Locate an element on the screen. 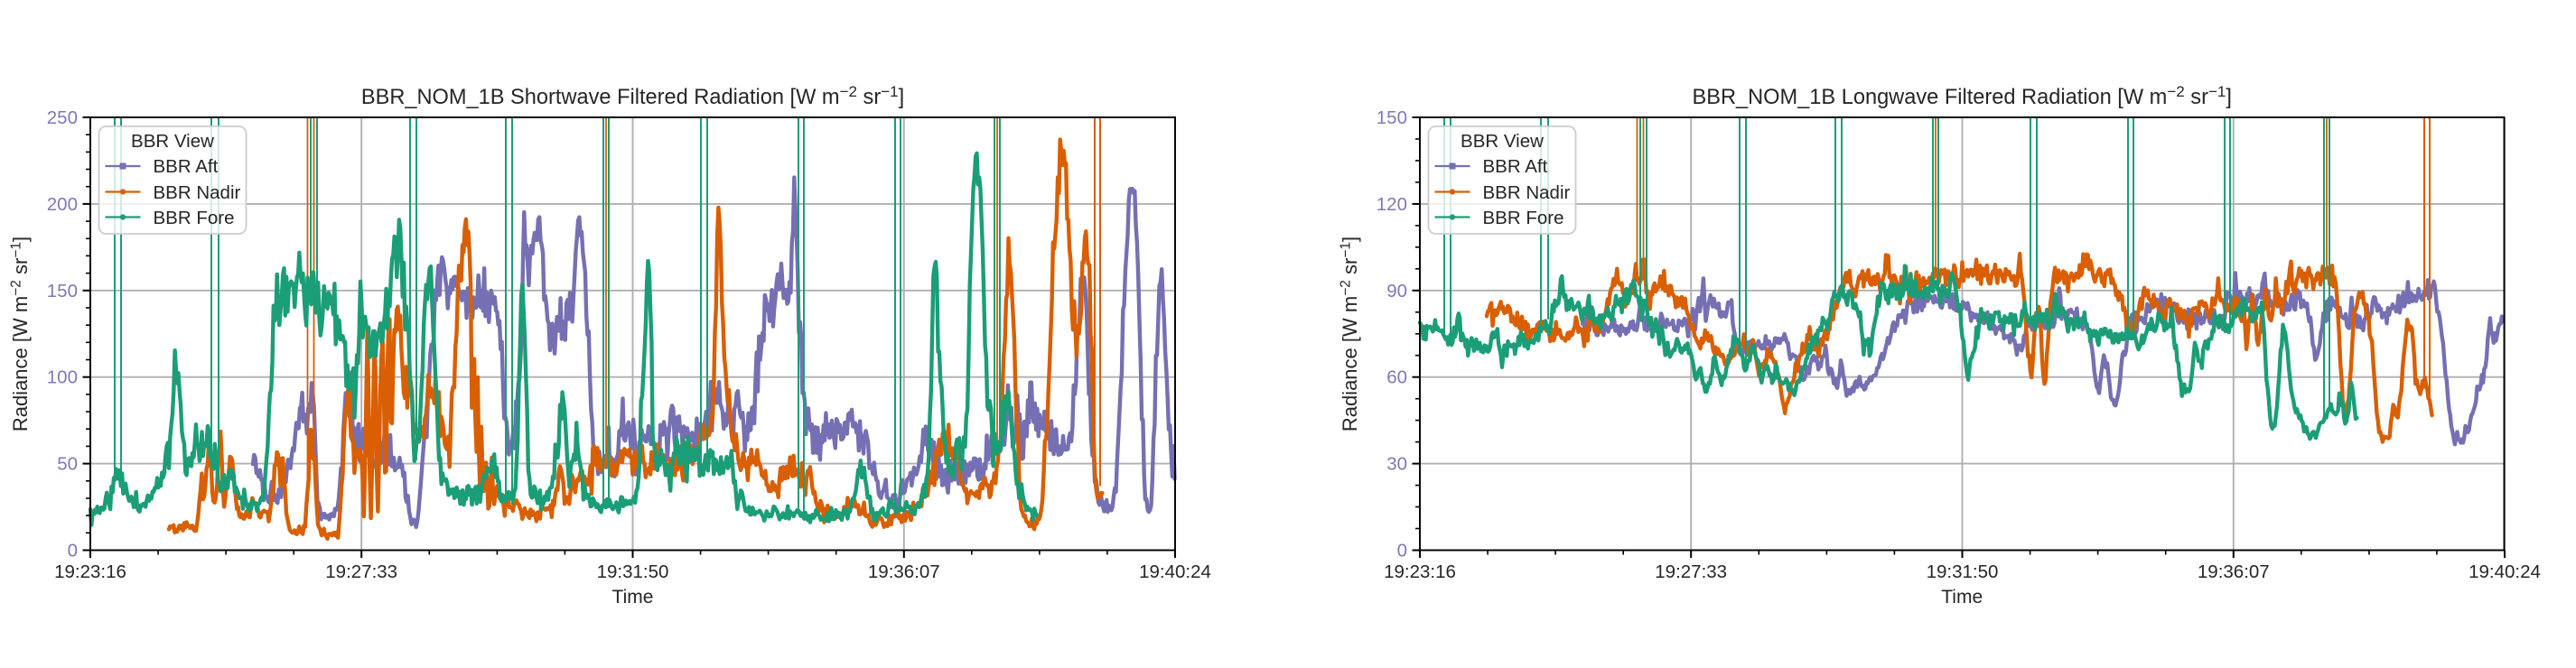 The width and height of the screenshot is (2576, 668). svg-text: 50 is located at coordinates (67, 464).